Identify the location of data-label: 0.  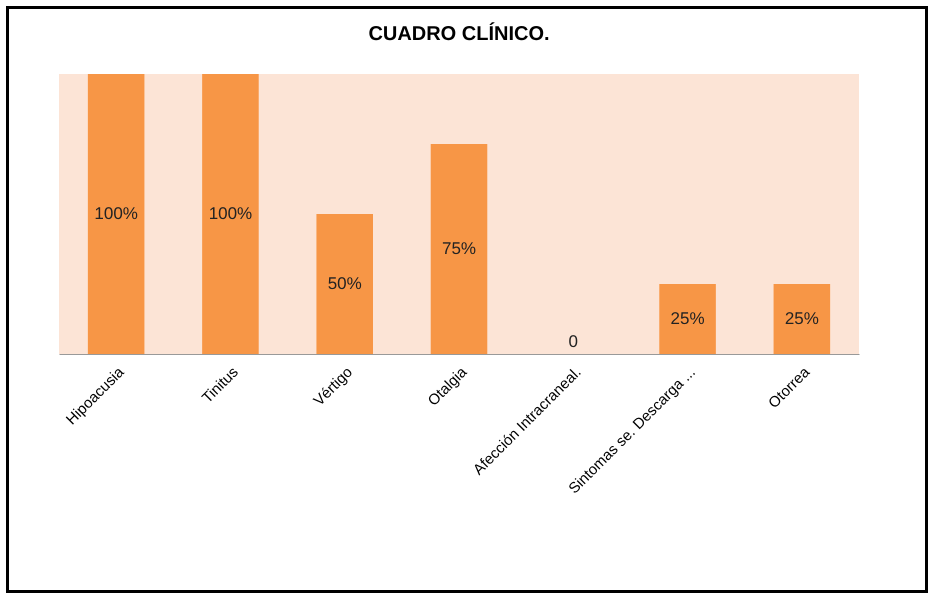
(573, 341).